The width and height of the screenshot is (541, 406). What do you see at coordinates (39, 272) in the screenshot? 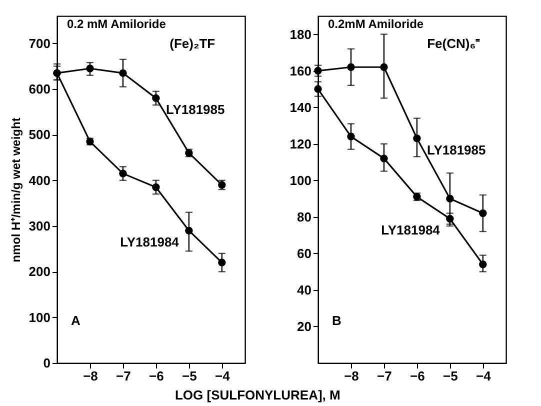
I see `y-tick-label: 200` at bounding box center [39, 272].